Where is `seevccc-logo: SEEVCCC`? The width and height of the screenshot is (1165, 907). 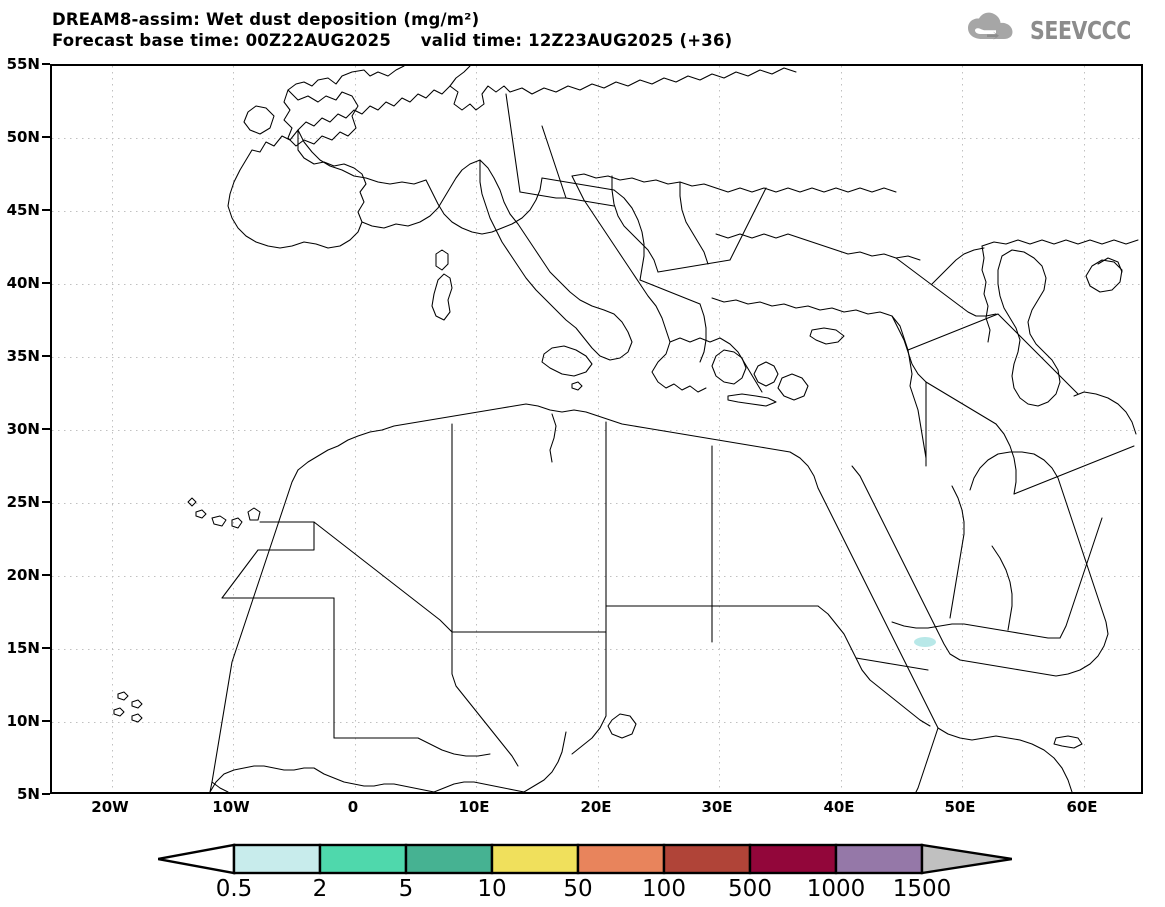 seevccc-logo: SEEVCCC is located at coordinates (1059, 30).